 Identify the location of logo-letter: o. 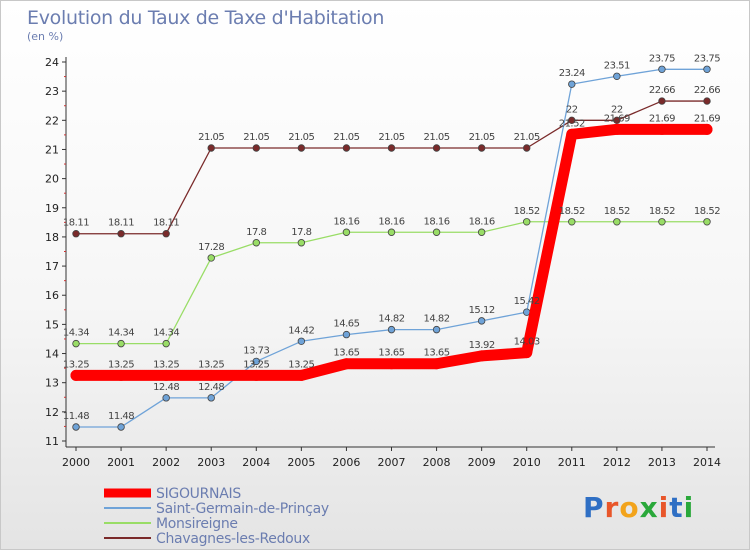
(629, 507).